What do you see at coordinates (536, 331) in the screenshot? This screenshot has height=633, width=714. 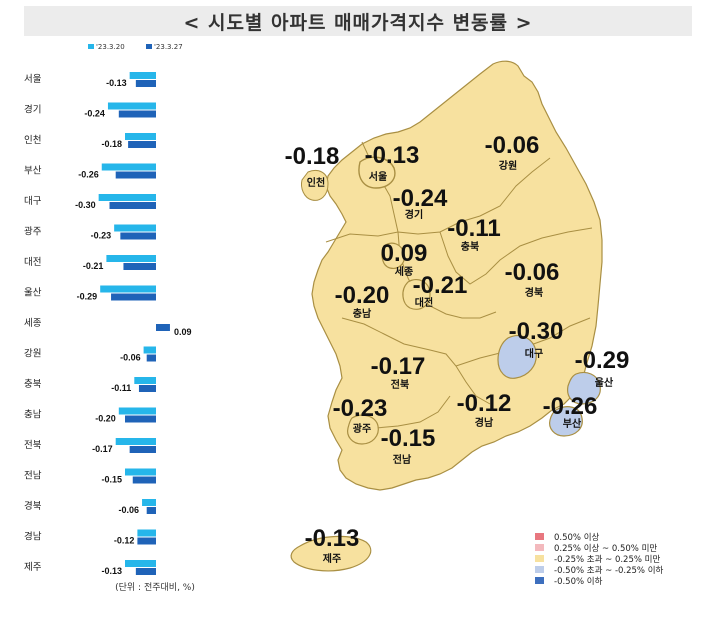 I see `map-value-label: -0.30` at bounding box center [536, 331].